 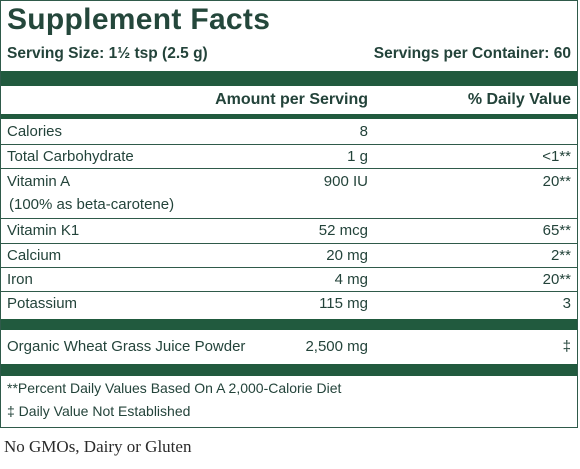 What do you see at coordinates (363, 131) in the screenshot?
I see `nutrient-amount: 8` at bounding box center [363, 131].